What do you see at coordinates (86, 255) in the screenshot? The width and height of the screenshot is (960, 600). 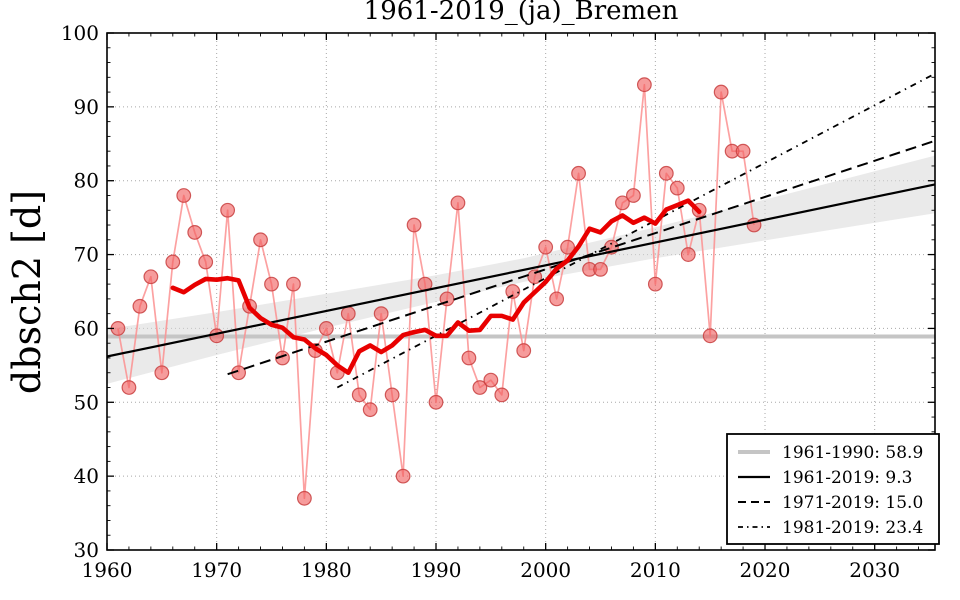 I see `y-tick-label: 70` at bounding box center [86, 255].